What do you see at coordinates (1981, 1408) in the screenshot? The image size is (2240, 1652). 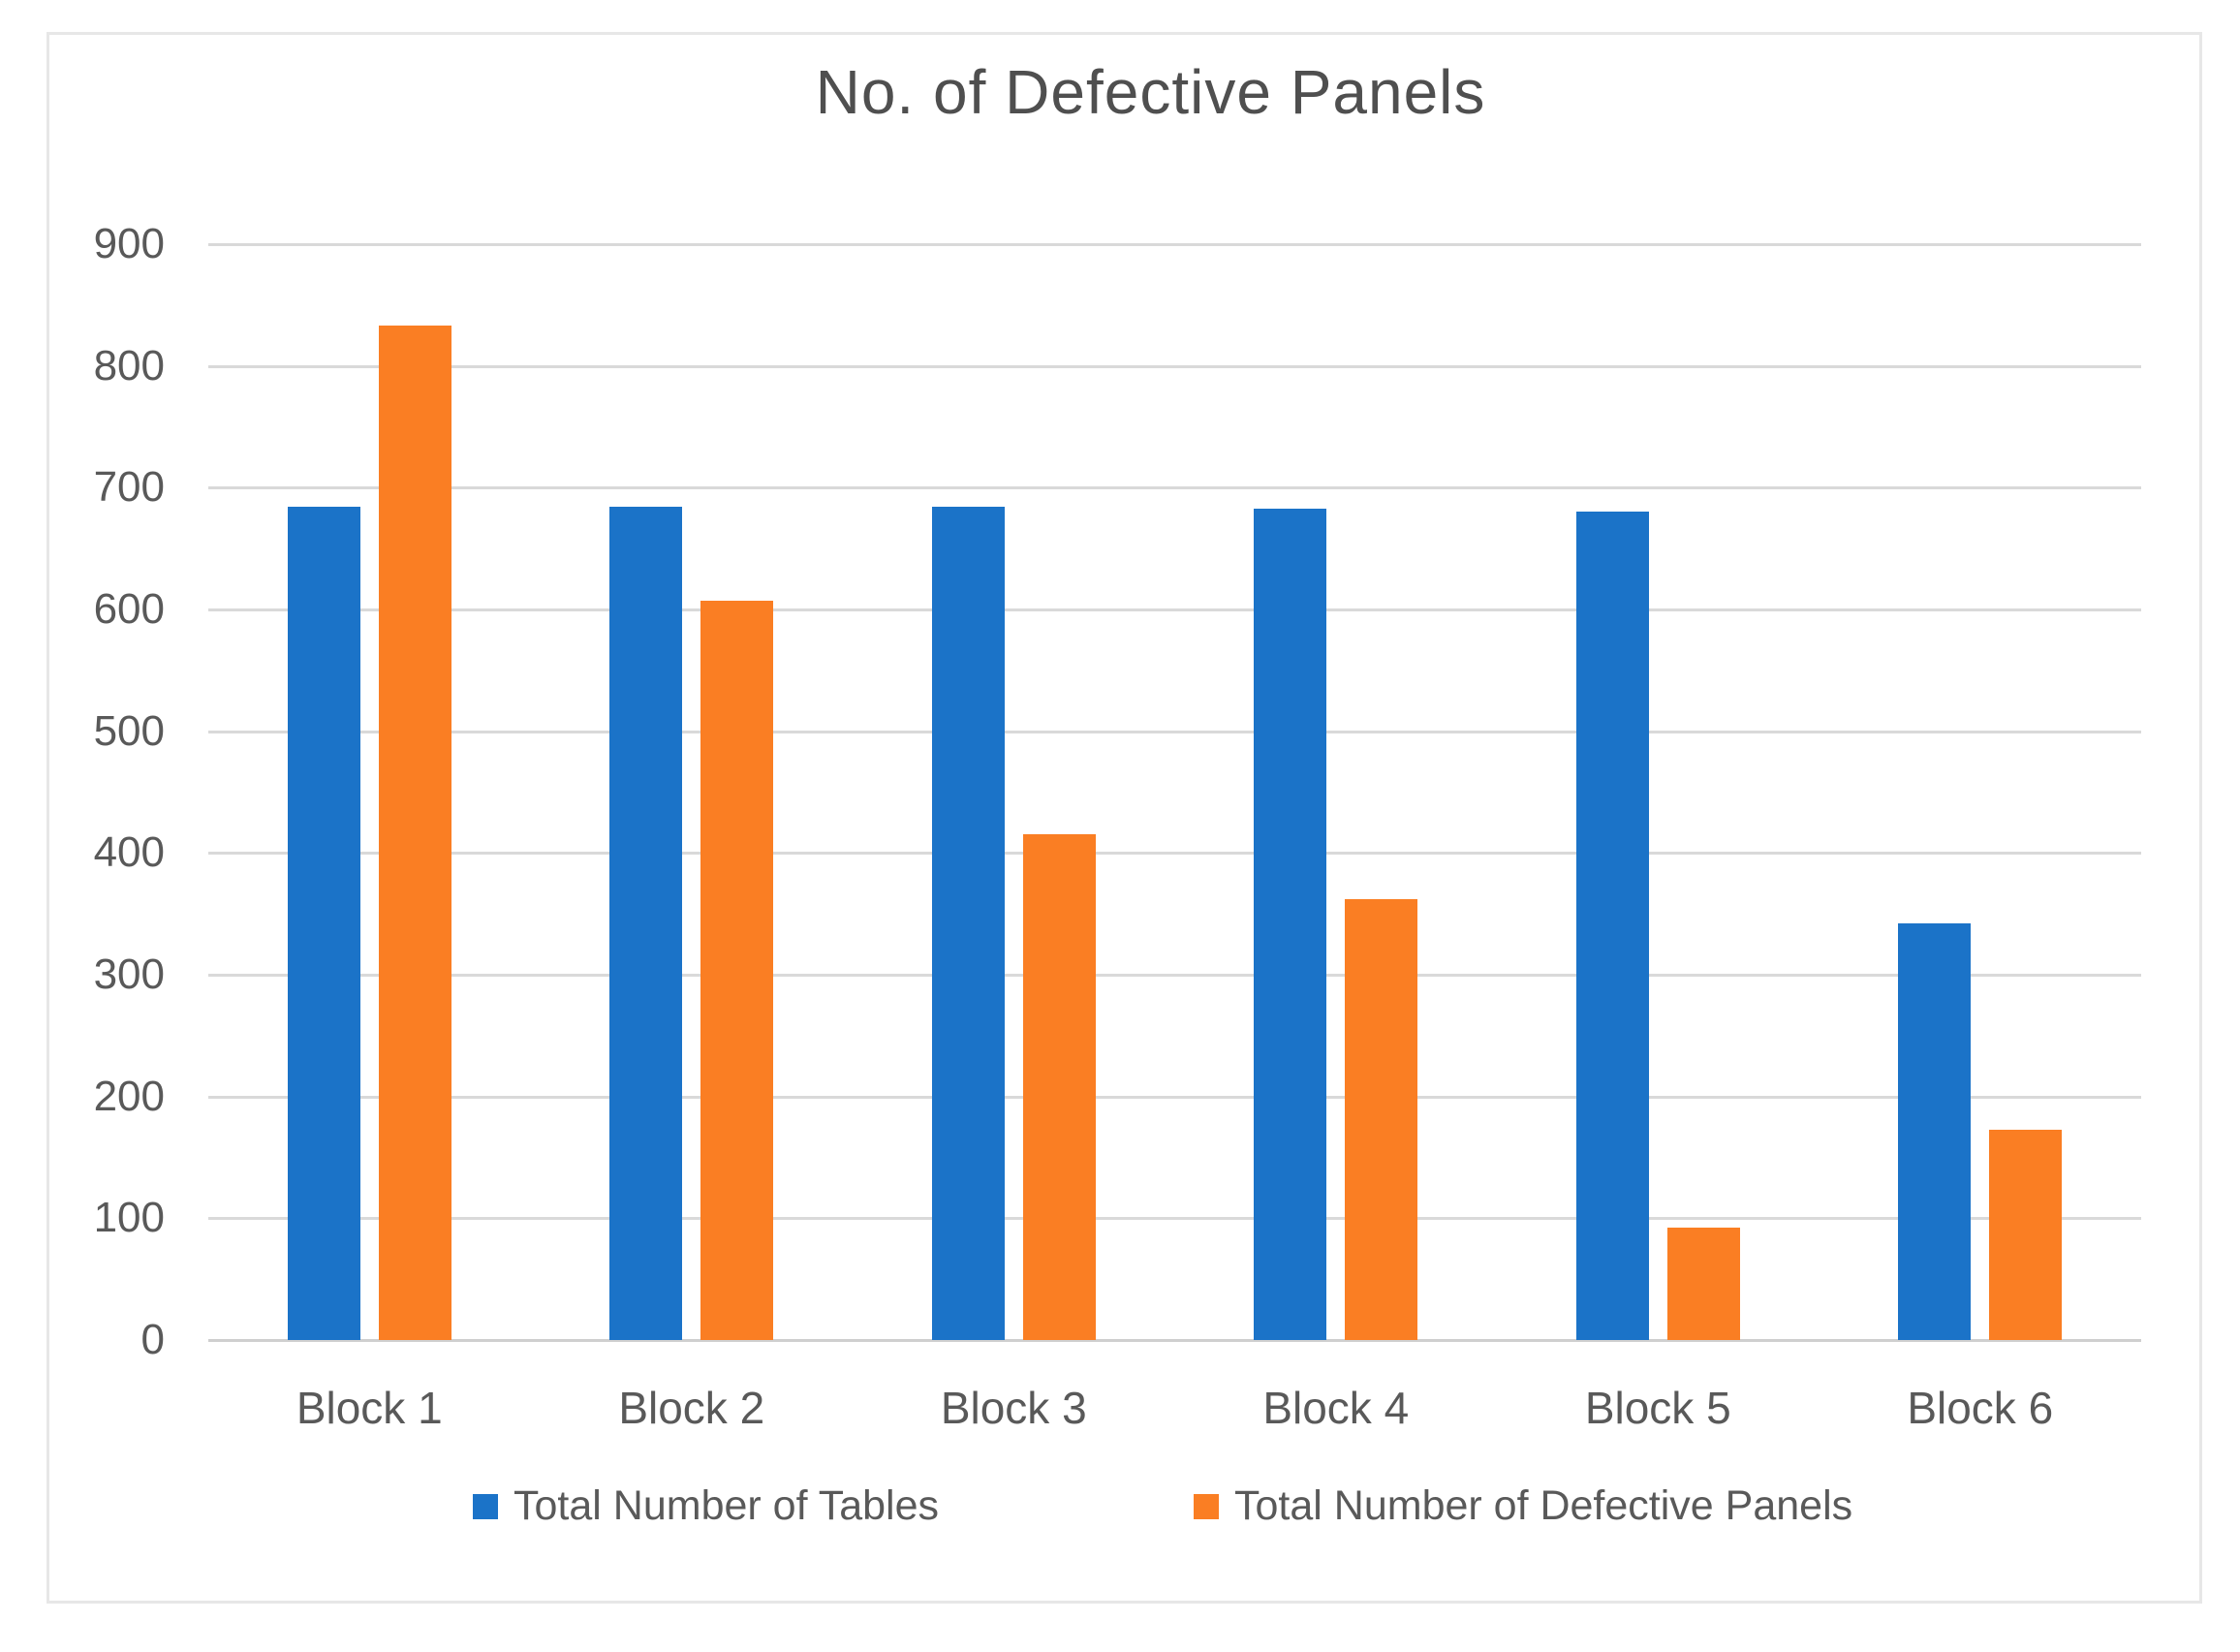 I see `x-tick-label: Block 6` at bounding box center [1981, 1408].